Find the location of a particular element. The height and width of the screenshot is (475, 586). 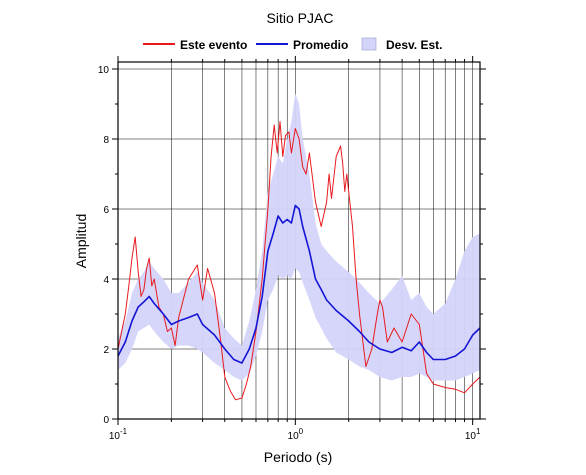

legend-item: Desv. Est. is located at coordinates (401, 44).